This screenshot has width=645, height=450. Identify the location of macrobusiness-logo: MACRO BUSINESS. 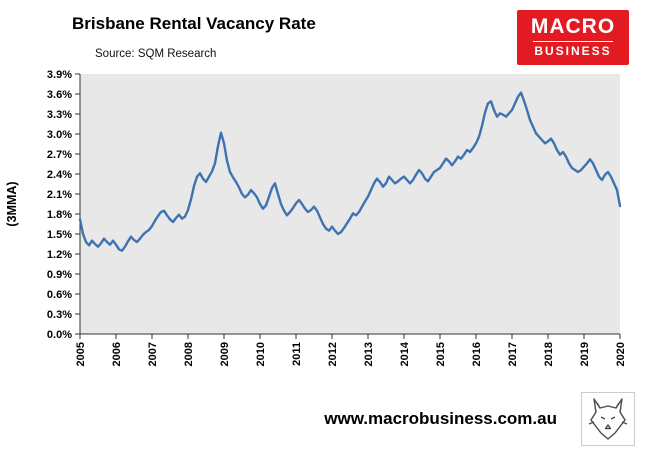
(573, 37).